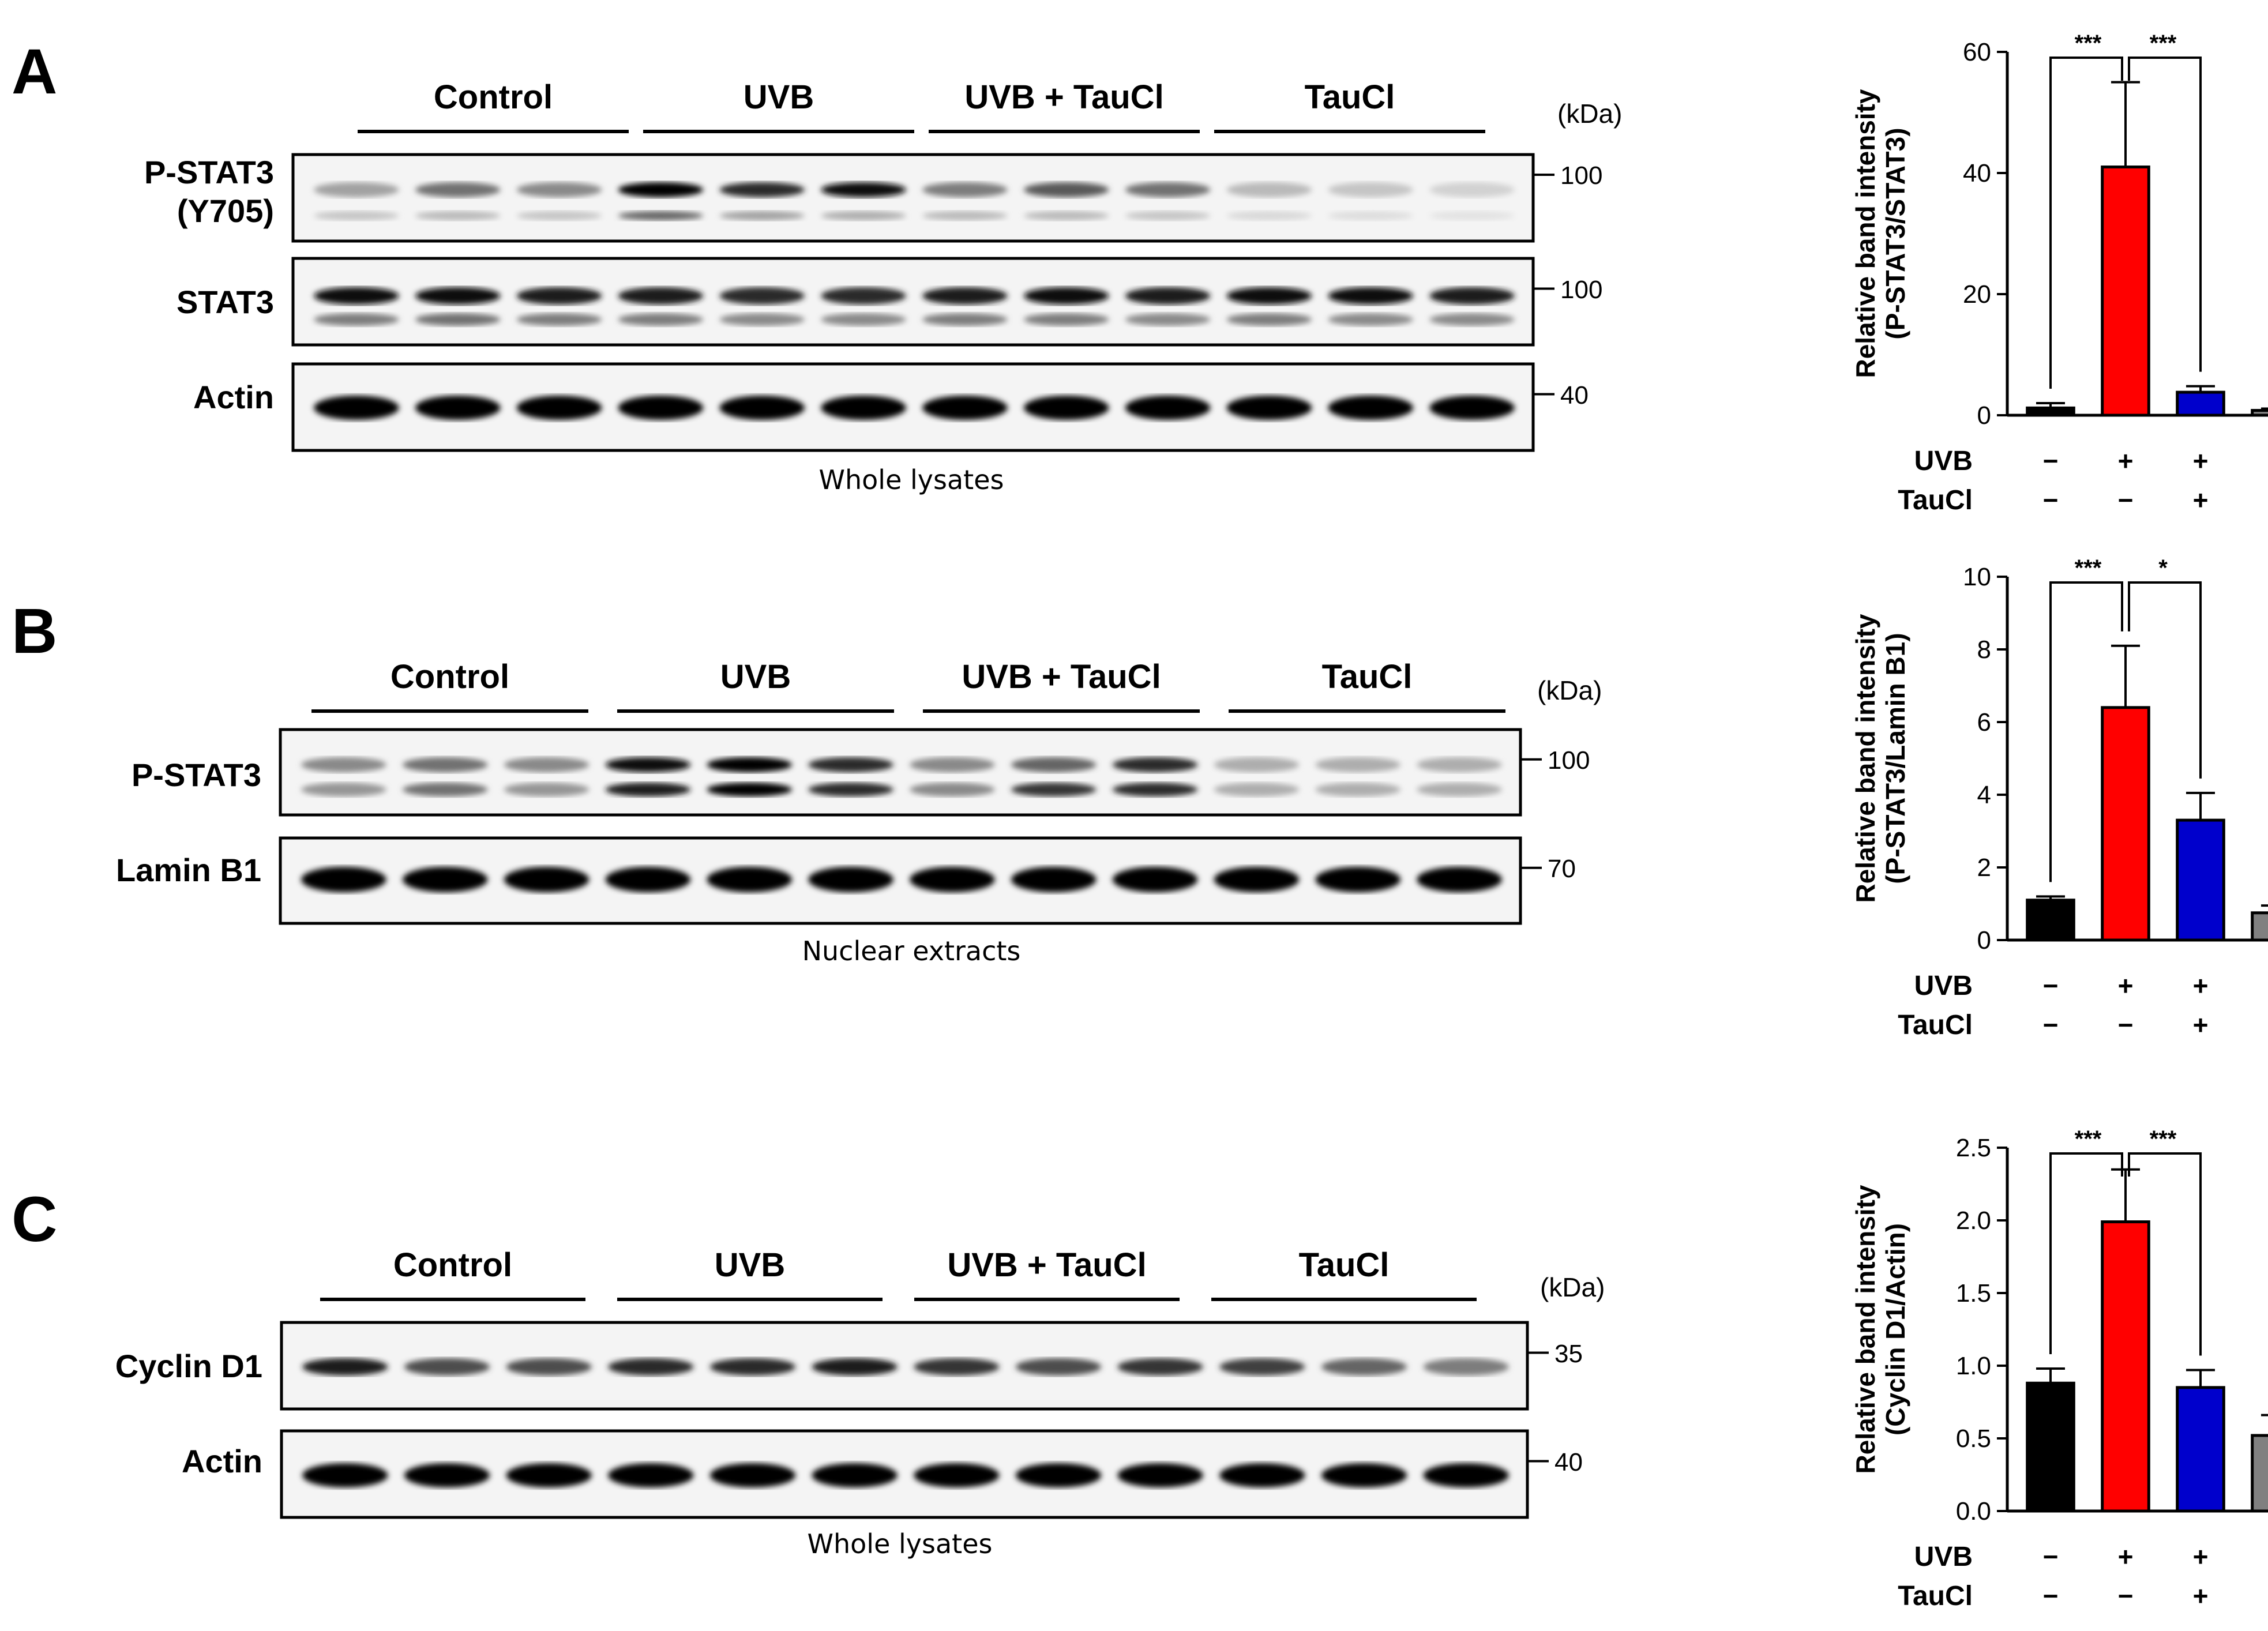 Image resolution: width=2268 pixels, height=1631 pixels. What do you see at coordinates (755, 677) in the screenshot?
I see `group-label: UVB` at bounding box center [755, 677].